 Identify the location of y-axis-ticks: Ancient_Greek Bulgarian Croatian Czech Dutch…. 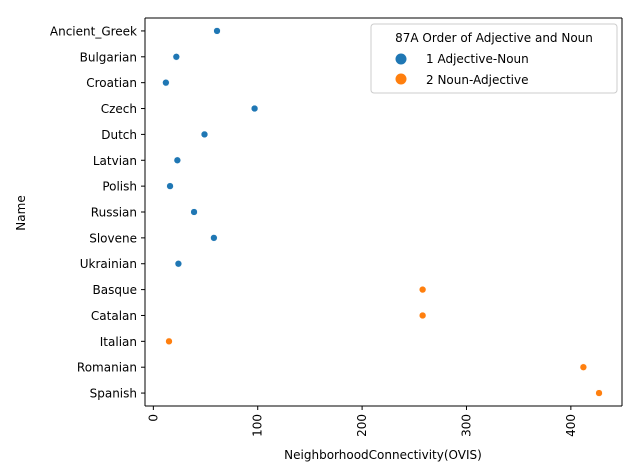
(97, 212).